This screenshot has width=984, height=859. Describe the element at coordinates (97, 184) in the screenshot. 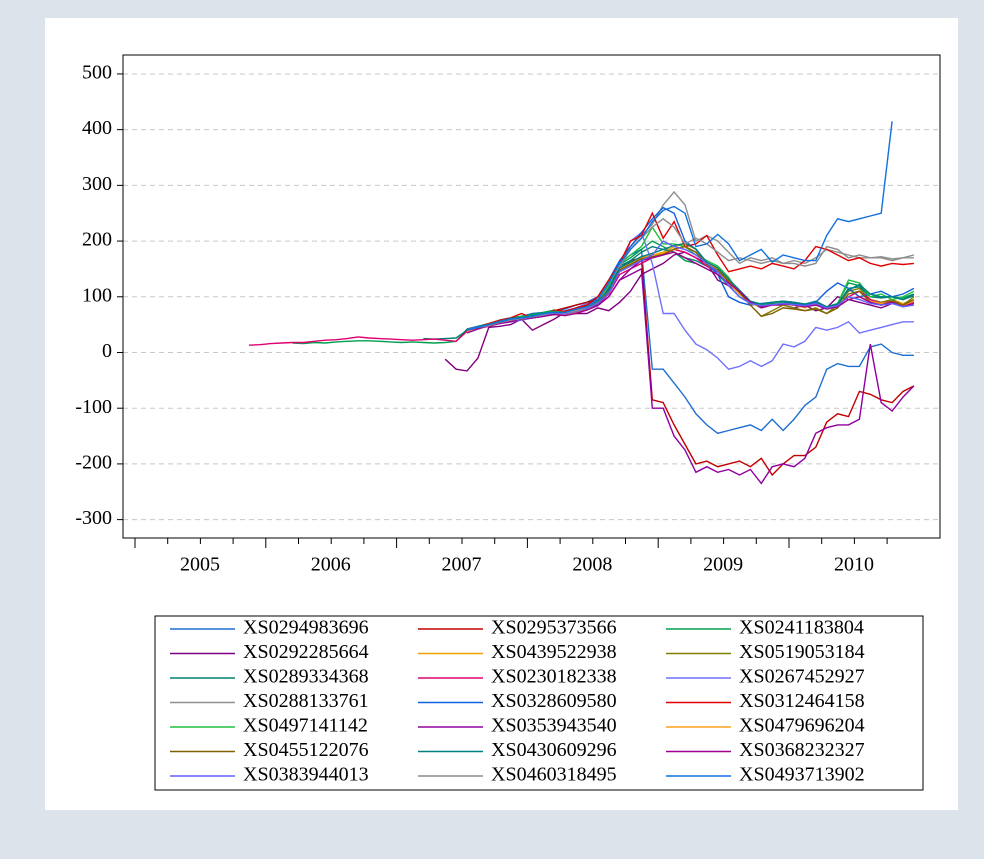

I see `y-tick-label: 300` at that location.